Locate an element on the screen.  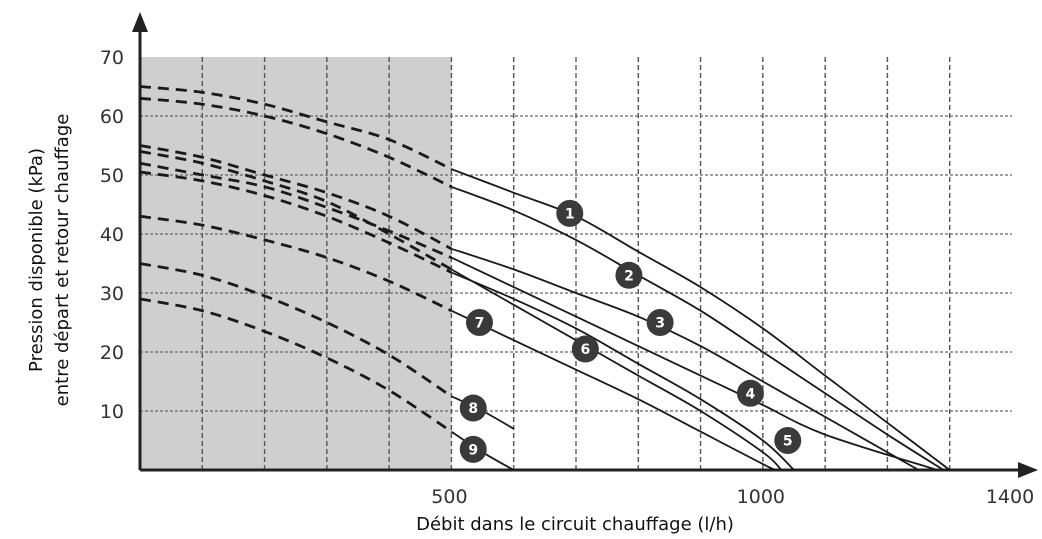
curve-6-solid is located at coordinates (616, 369).